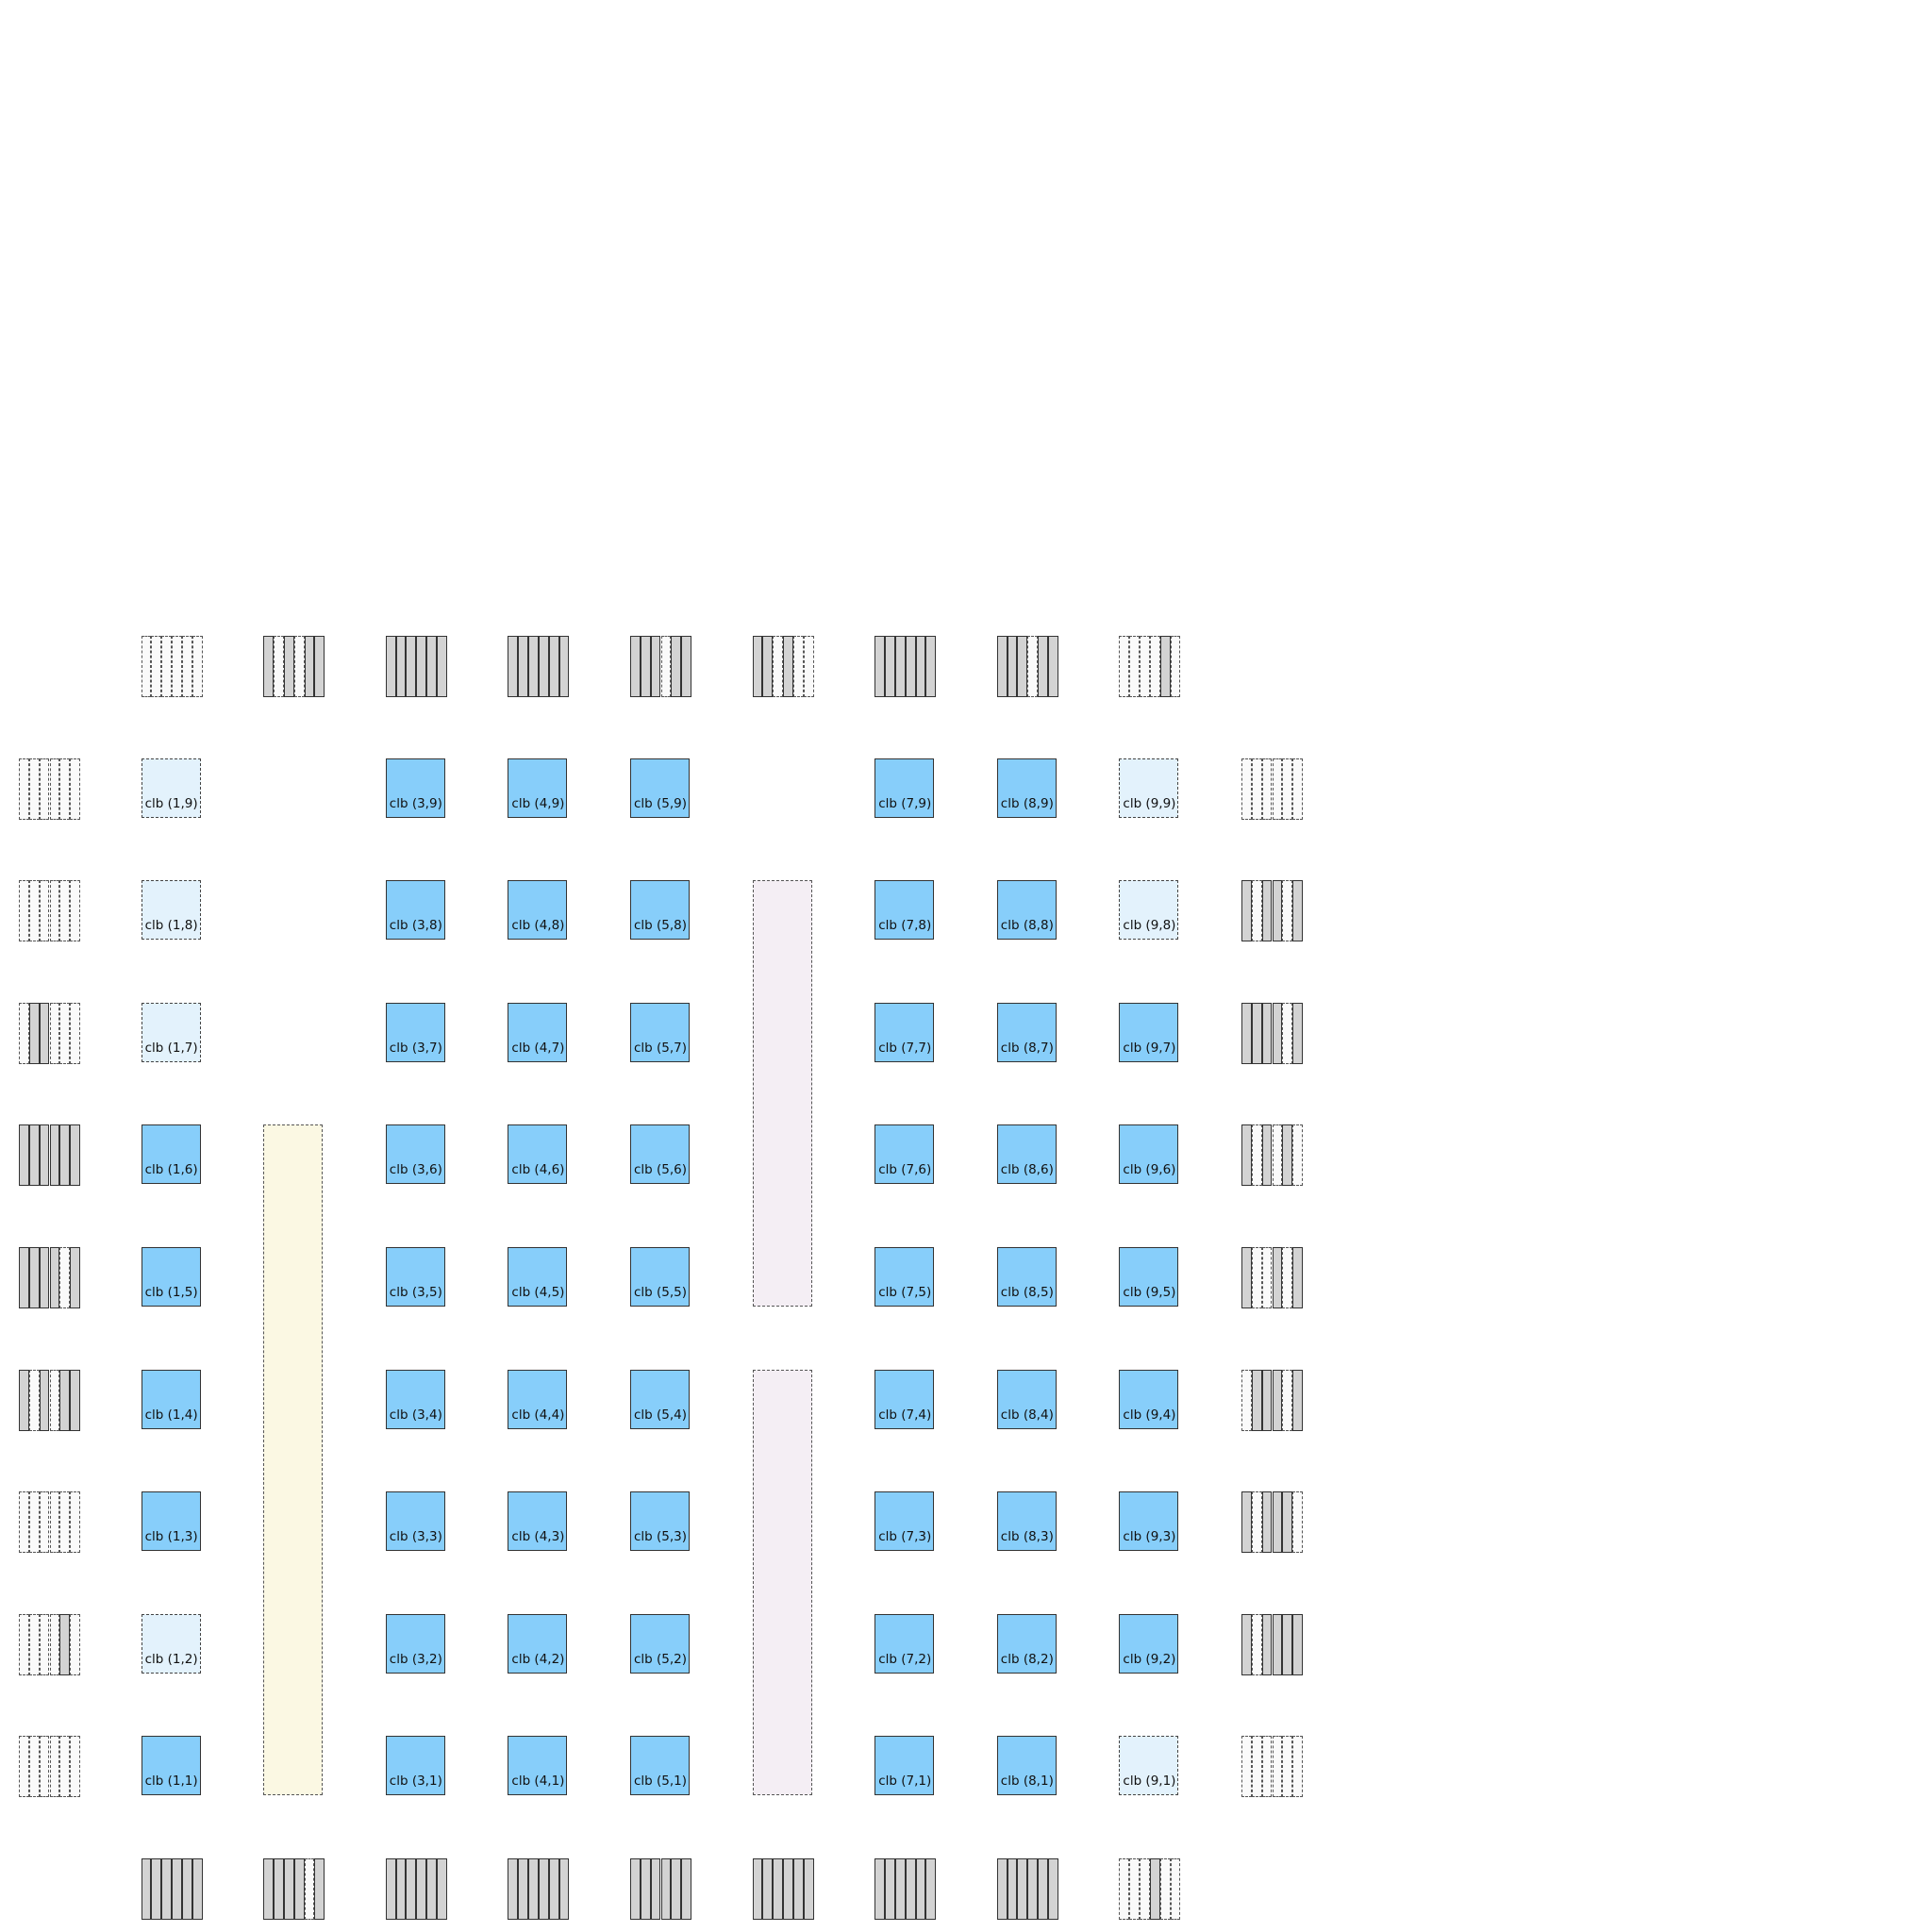  What do you see at coordinates (171, 1415) in the screenshot?
I see `clb-label: clb (1,4)` at bounding box center [171, 1415].